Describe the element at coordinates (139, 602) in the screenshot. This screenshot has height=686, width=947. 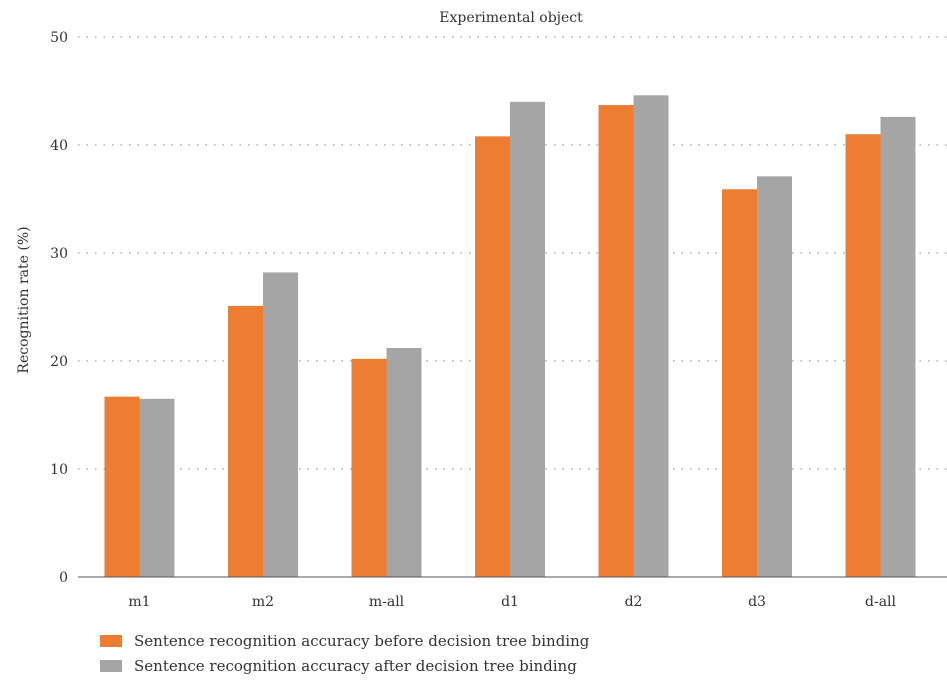
I see `x-tick-label: m1` at that location.